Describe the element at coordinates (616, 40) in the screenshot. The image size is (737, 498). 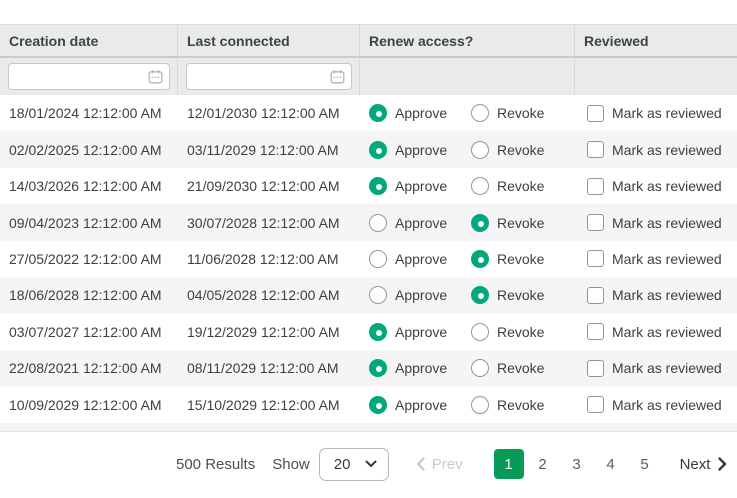
I see `column-header-reviewed: Reviewed` at that location.